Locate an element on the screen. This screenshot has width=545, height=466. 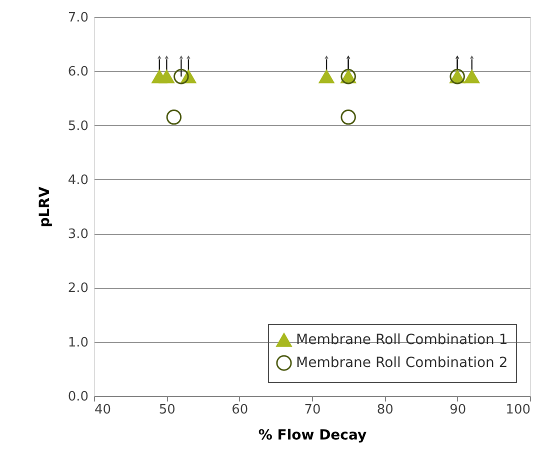
legend-label: Membrane Roll Combination 1 is located at coordinates (402, 340).